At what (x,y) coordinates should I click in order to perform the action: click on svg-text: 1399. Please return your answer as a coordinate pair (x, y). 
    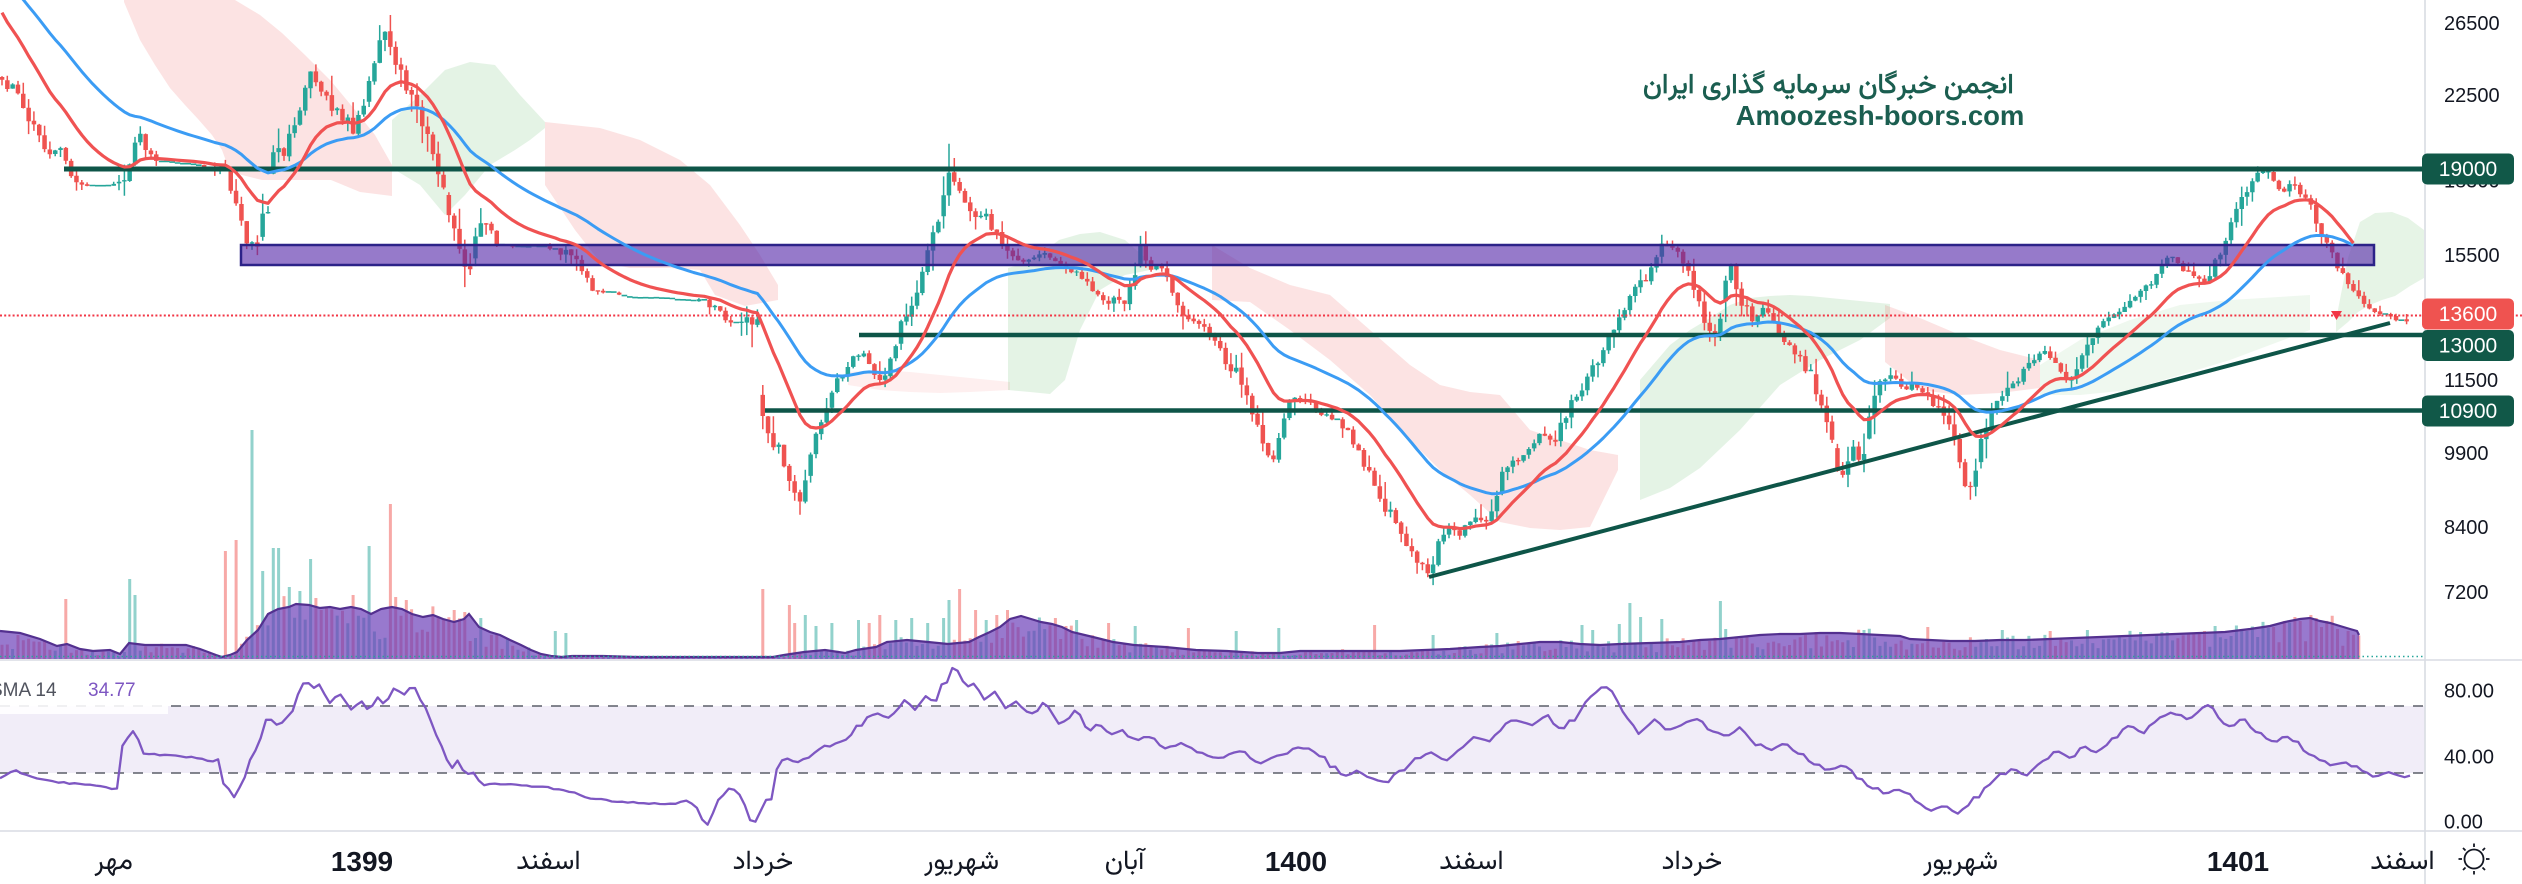
    Looking at the image, I should click on (362, 861).